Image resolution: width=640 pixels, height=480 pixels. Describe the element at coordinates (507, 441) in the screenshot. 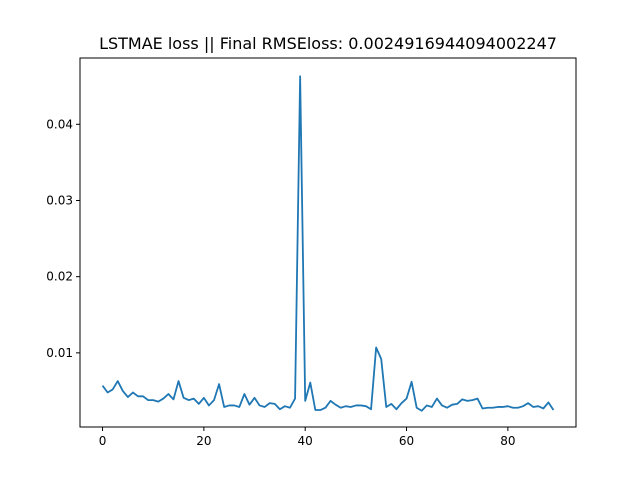

I see `x-tick-label: 80` at that location.